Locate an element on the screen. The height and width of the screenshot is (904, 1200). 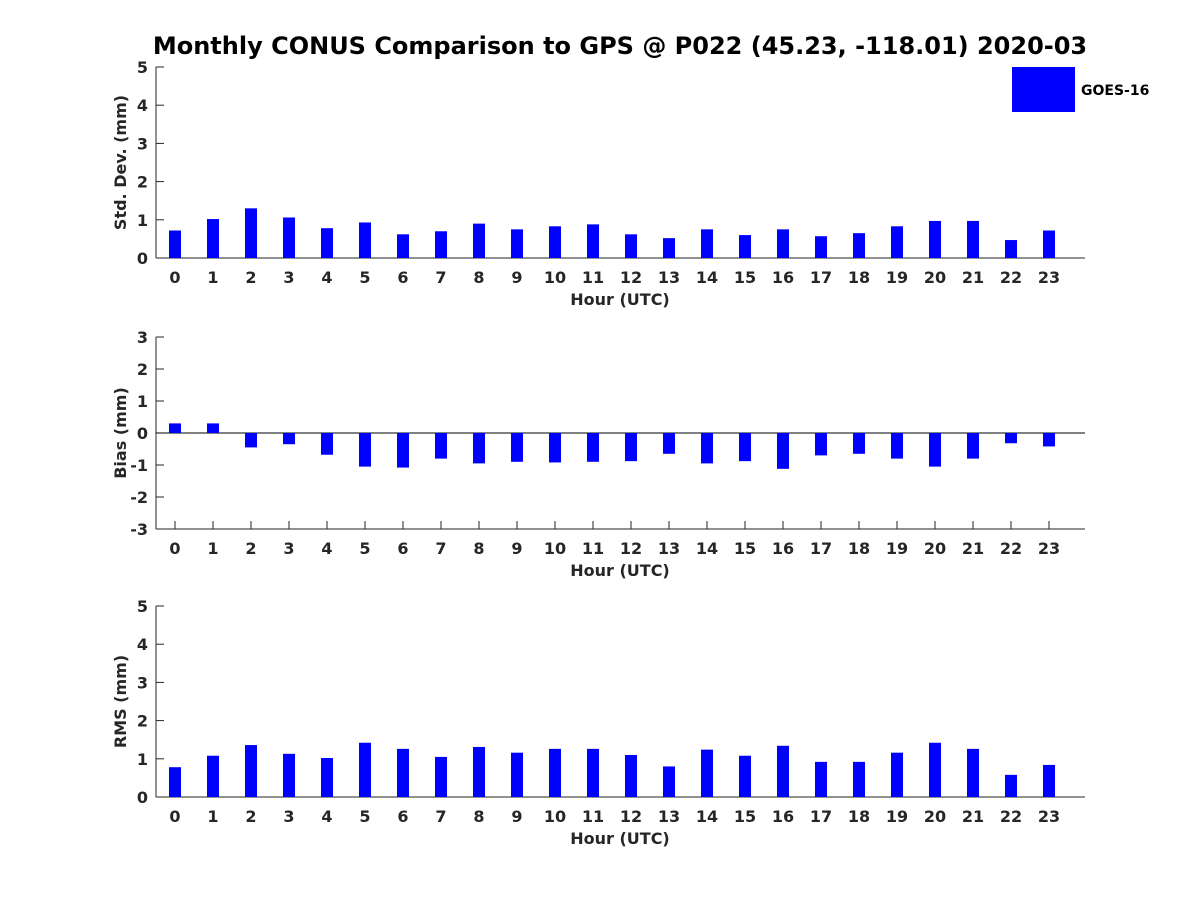
x-tick-label: 16 is located at coordinates (783, 548).